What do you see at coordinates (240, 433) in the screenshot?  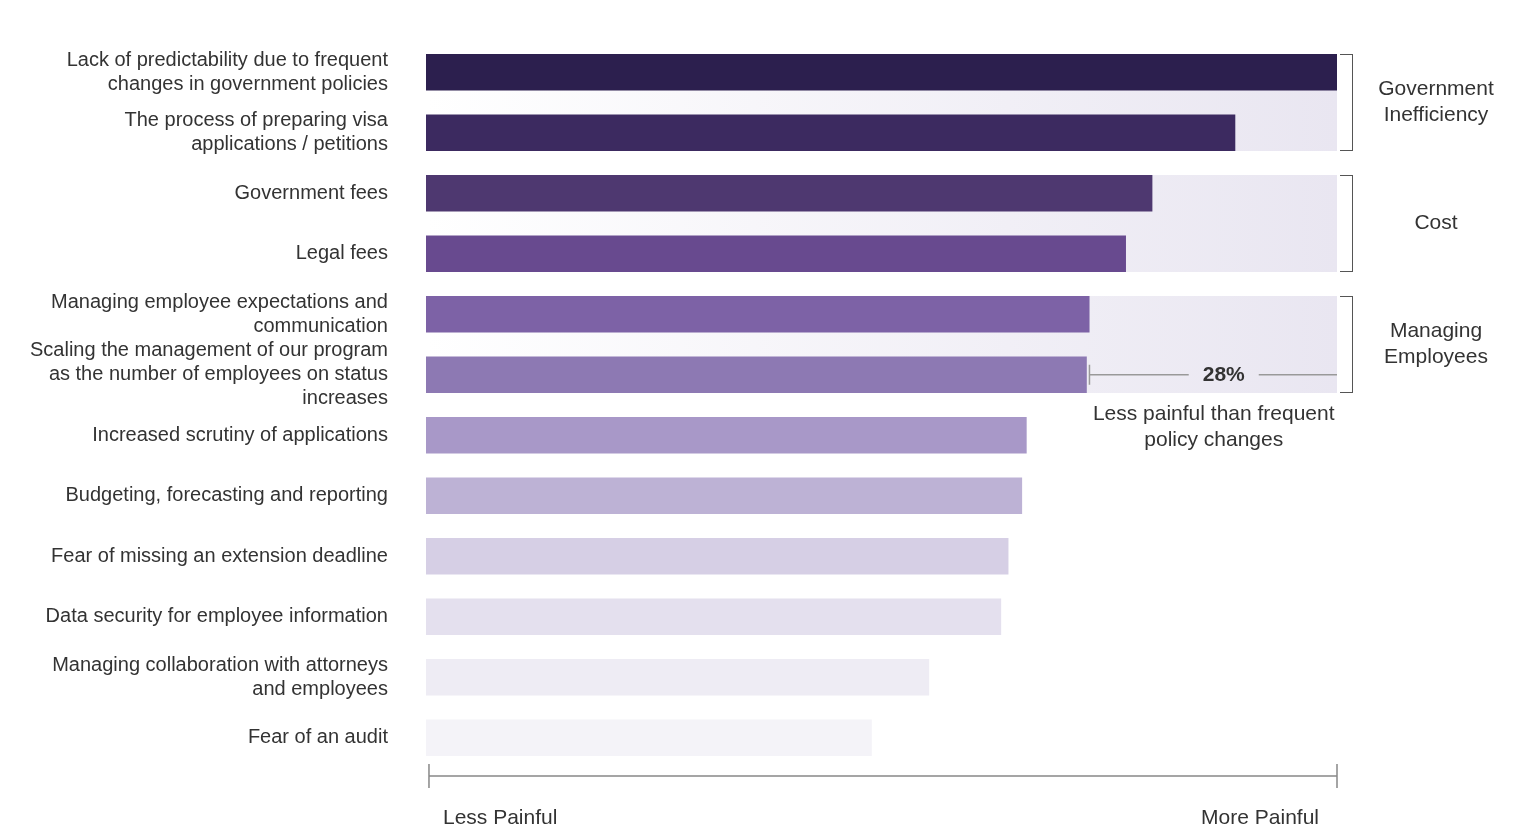 I see `y-tick-label: Increased scrutiny of applications` at bounding box center [240, 433].